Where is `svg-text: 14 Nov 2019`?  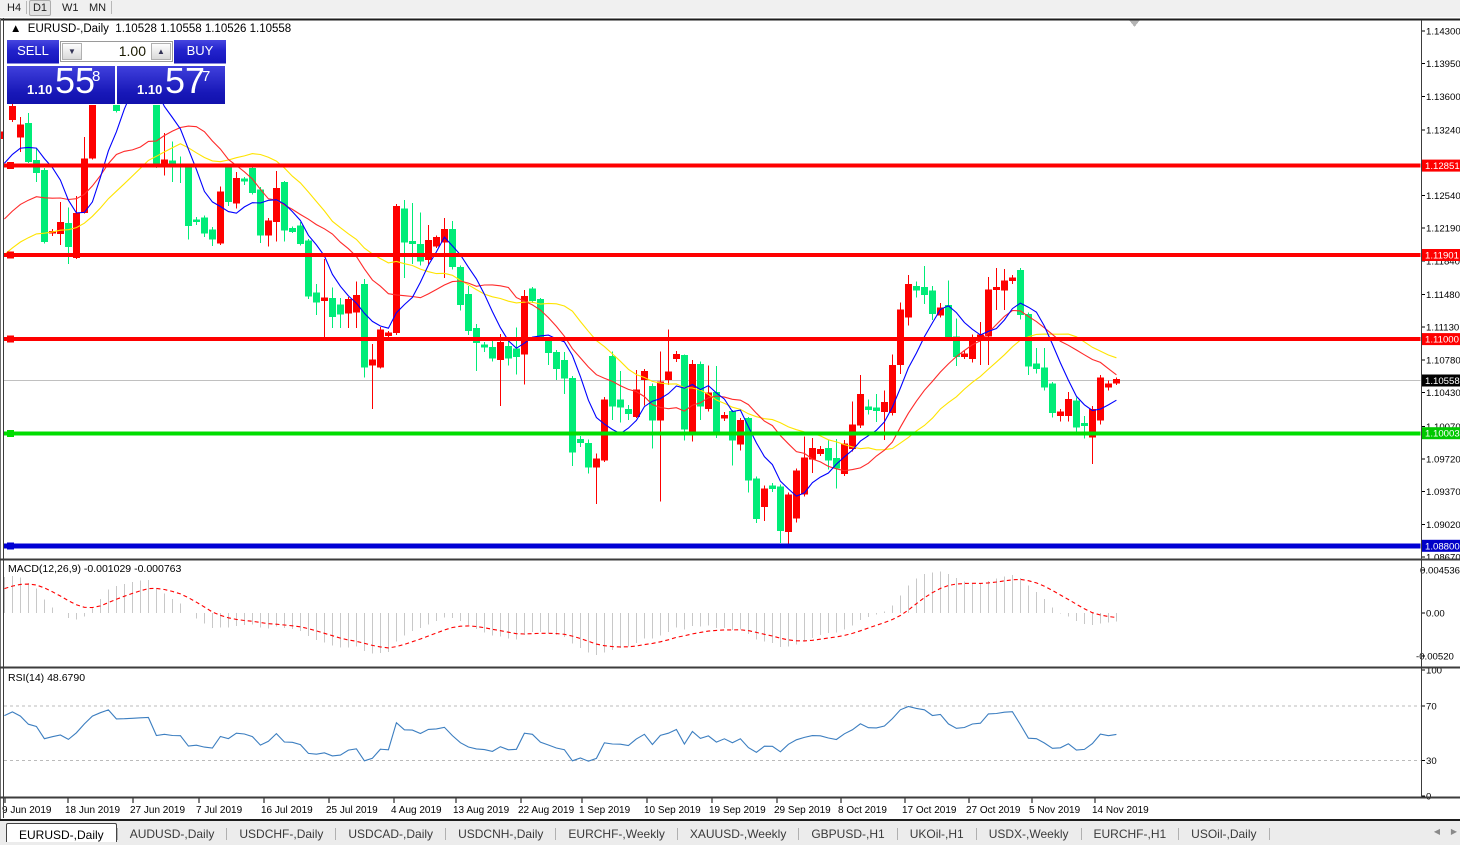 svg-text: 14 Nov 2019 is located at coordinates (1120, 810).